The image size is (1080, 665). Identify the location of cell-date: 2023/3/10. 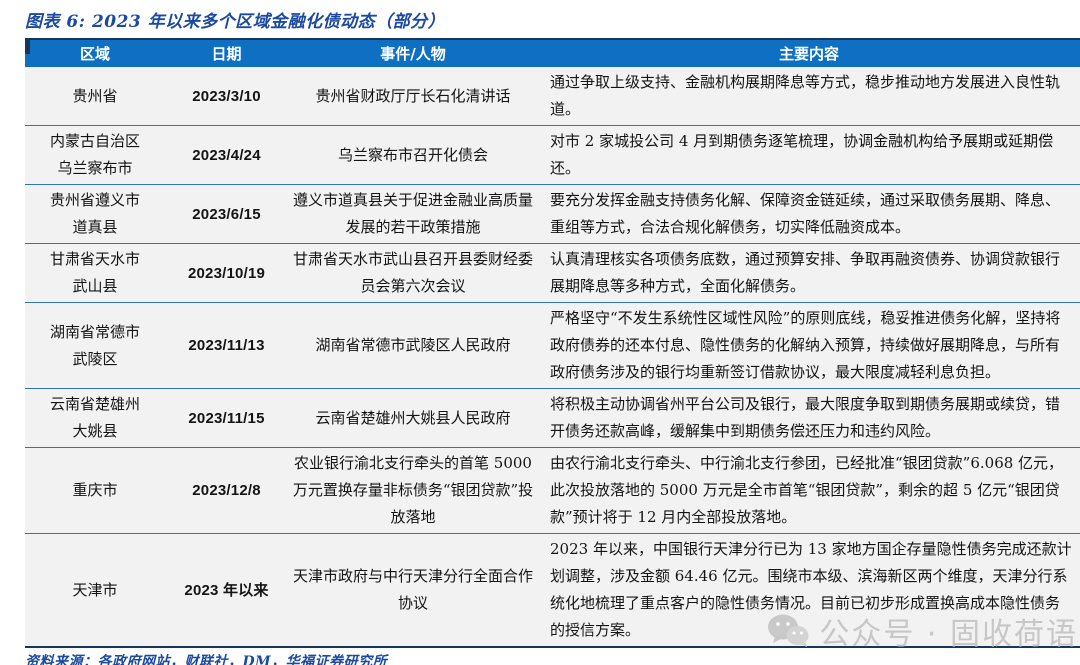
(226, 96).